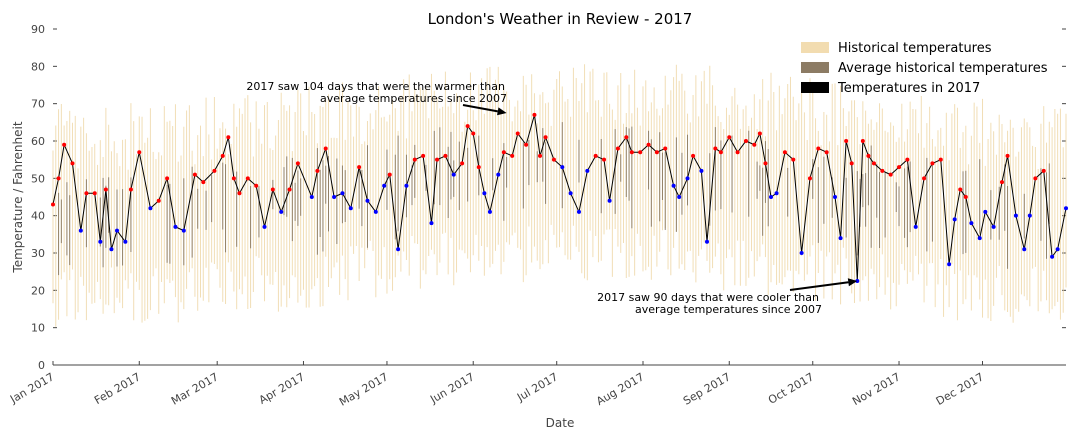  Describe the element at coordinates (195, 388) in the screenshot. I see `x-tick-label: Mar 2017` at that location.